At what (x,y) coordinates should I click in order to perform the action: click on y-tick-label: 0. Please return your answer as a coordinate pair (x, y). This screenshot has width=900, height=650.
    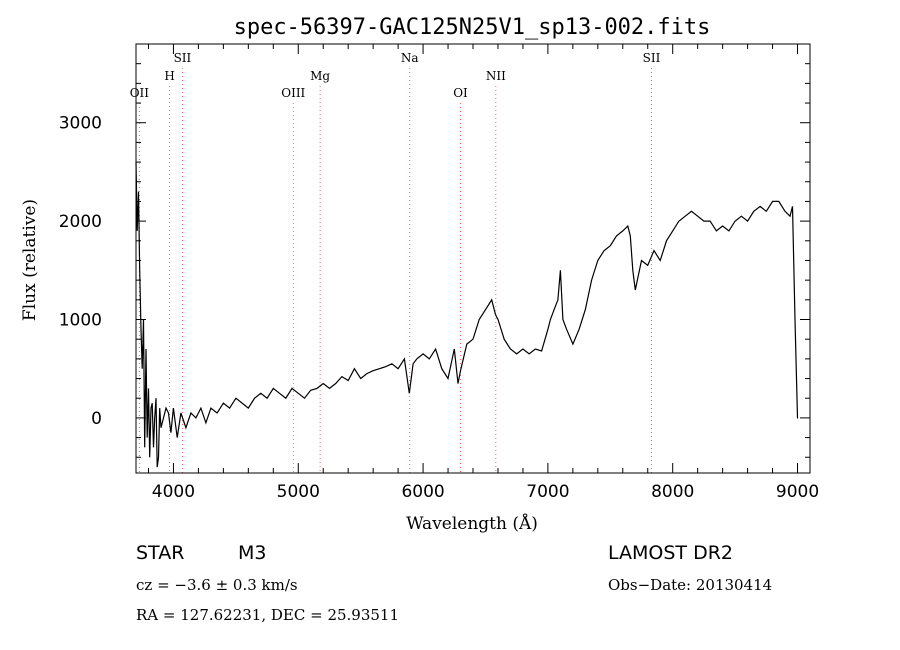
    Looking at the image, I should click on (96, 419).